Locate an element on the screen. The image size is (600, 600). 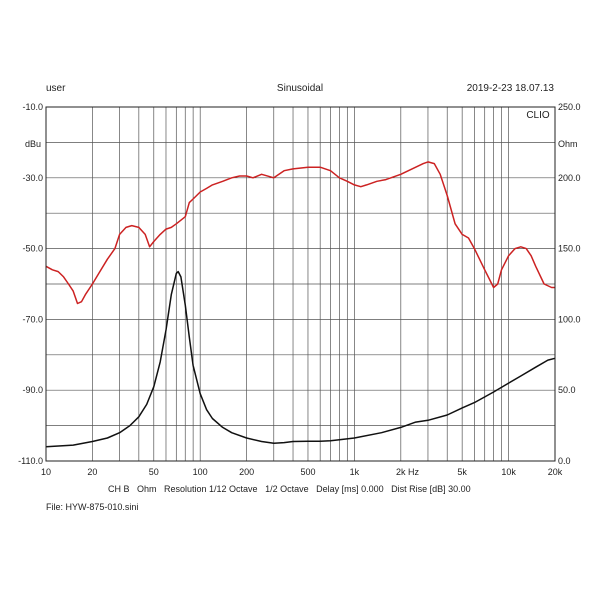
x-tick-label: 20 is located at coordinates (92, 472).